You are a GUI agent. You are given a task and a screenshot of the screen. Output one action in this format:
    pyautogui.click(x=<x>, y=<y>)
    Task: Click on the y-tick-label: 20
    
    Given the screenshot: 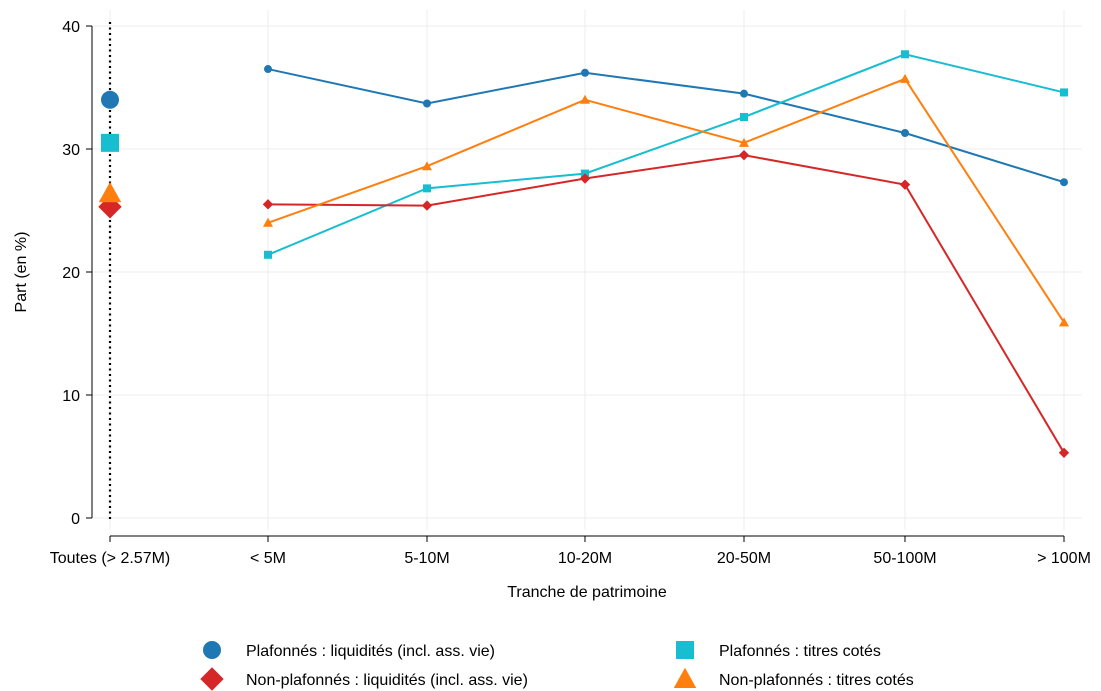 What is the action you would take?
    pyautogui.click(x=71, y=273)
    